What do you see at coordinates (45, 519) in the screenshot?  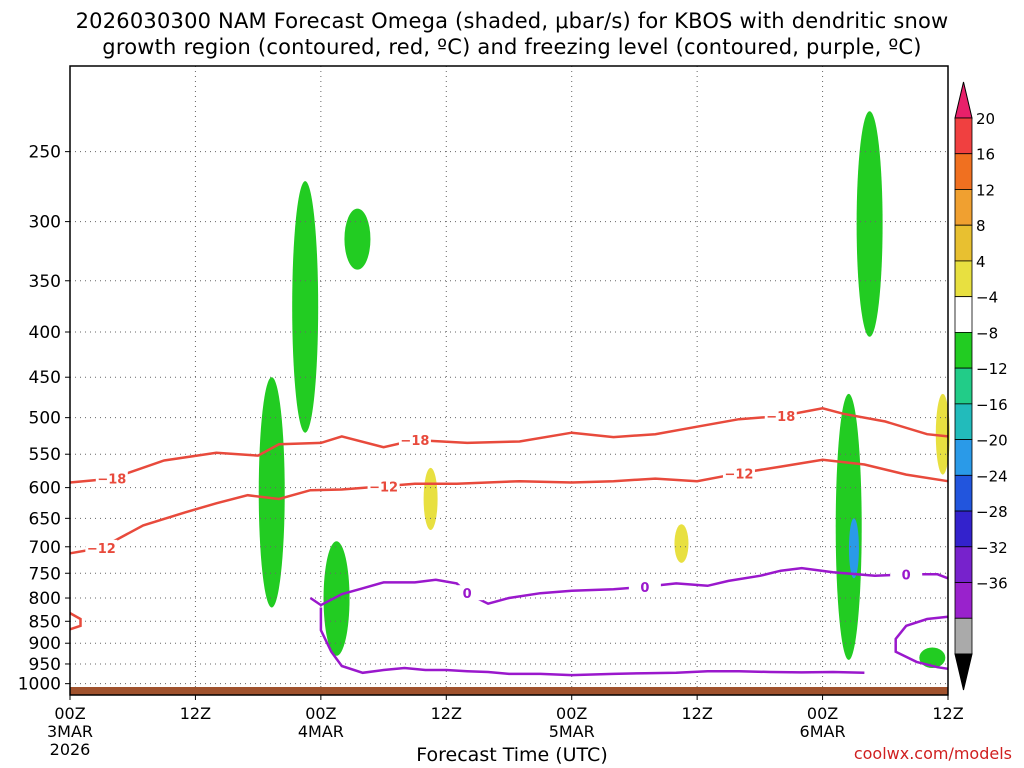 I see `y-tick-label: 650` at bounding box center [45, 519].